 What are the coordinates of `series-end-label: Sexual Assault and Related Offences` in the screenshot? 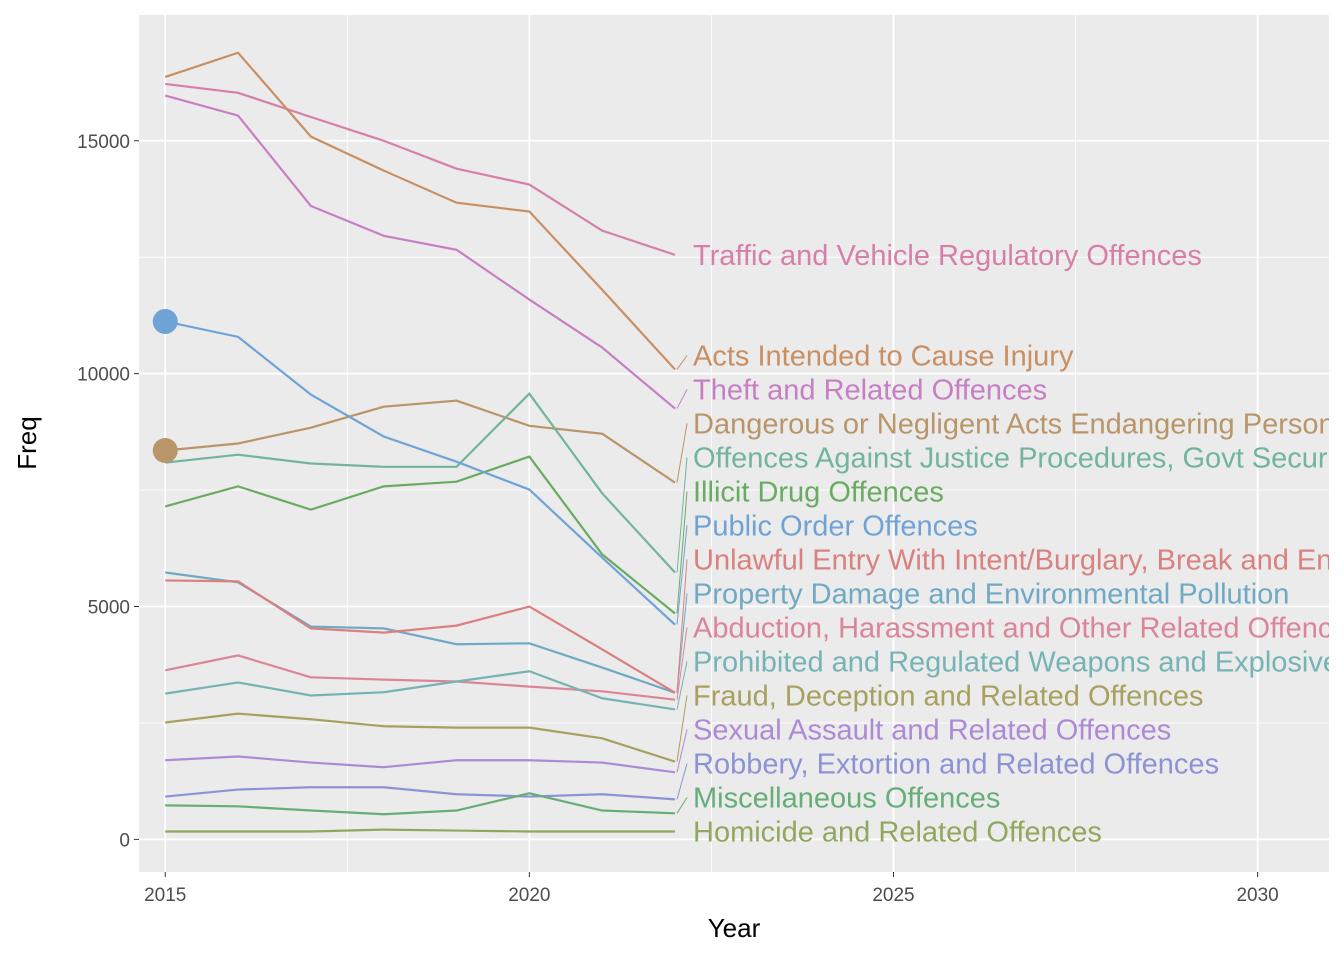 It's located at (932, 730).